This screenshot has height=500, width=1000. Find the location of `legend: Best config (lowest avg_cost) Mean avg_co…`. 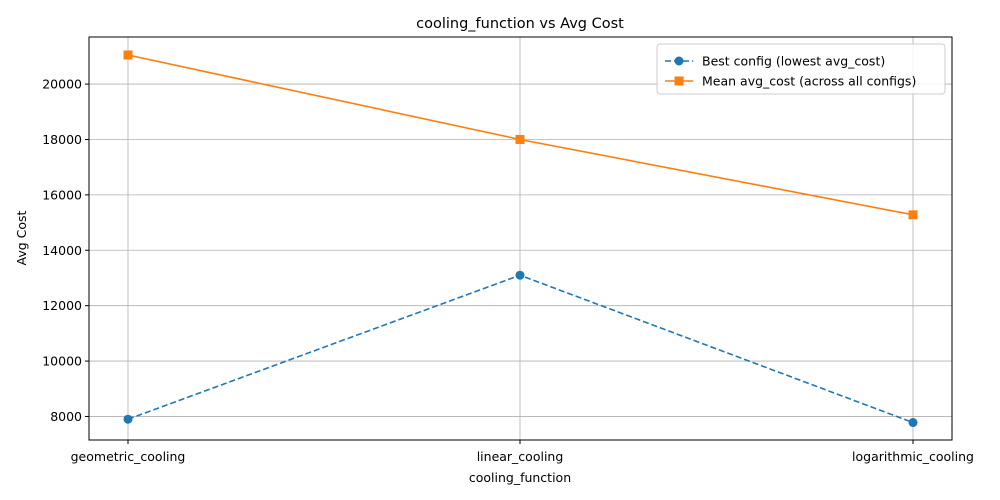

legend: Best config (lowest avg_cost) Mean avg_co… is located at coordinates (801, 69).